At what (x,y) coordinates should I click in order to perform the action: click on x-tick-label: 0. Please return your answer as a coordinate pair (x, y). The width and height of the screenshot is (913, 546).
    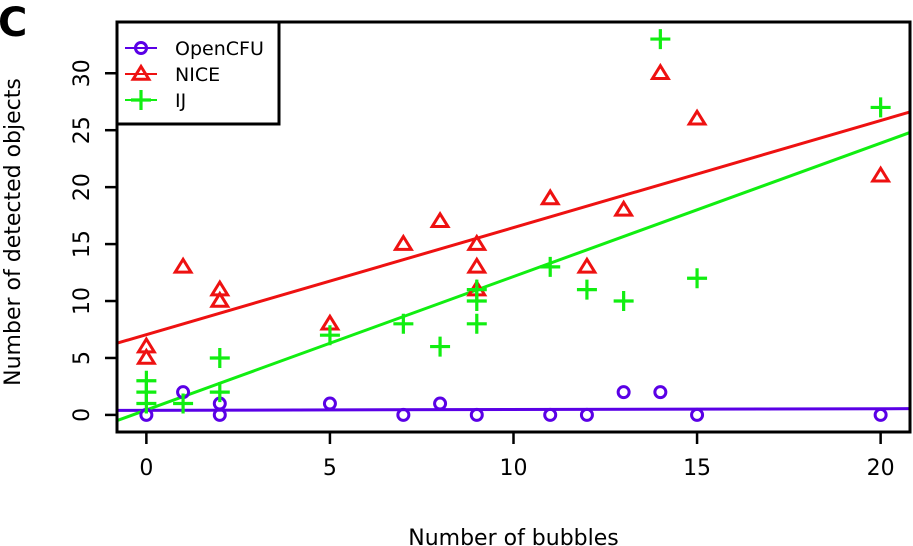
    Looking at the image, I should click on (146, 468).